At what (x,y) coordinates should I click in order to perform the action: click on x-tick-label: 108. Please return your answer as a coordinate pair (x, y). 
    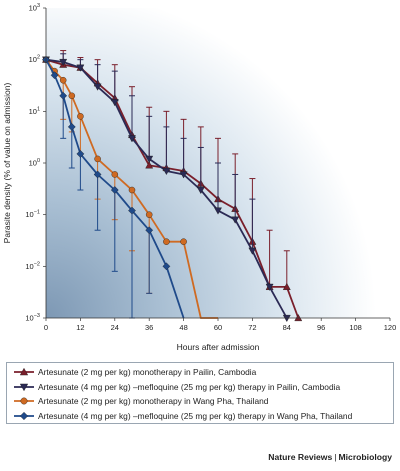
    Looking at the image, I should click on (355, 327).